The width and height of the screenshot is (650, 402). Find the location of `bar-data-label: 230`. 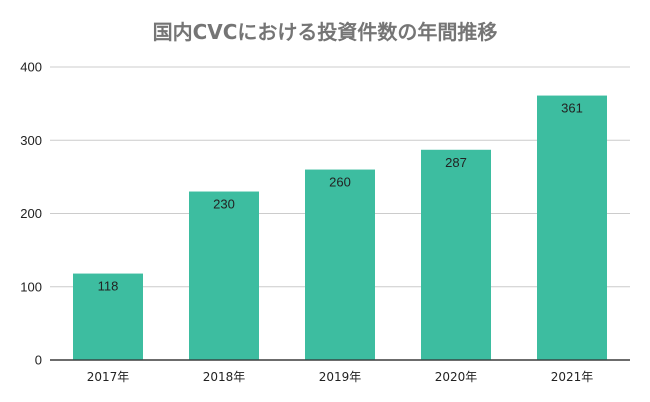

bar-data-label: 230 is located at coordinates (224, 204).